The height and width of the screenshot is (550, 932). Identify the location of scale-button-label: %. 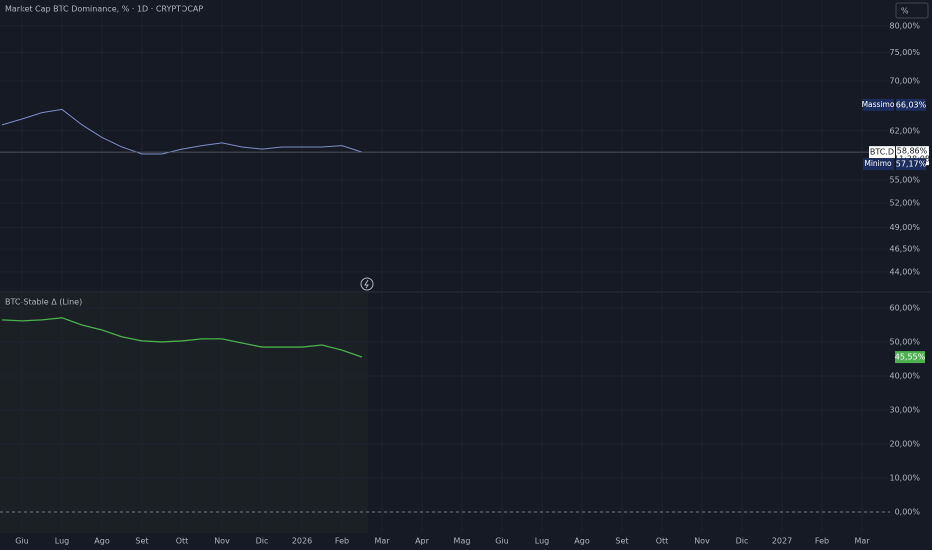
(905, 11).